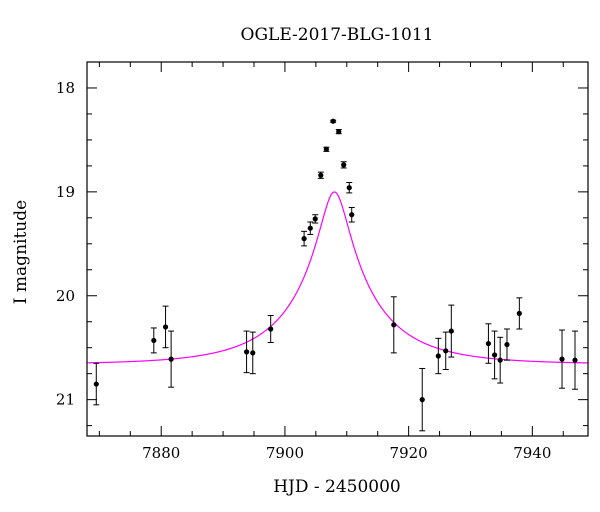 The width and height of the screenshot is (600, 512). What do you see at coordinates (532, 453) in the screenshot?
I see `x-tick-label: 7940` at bounding box center [532, 453].